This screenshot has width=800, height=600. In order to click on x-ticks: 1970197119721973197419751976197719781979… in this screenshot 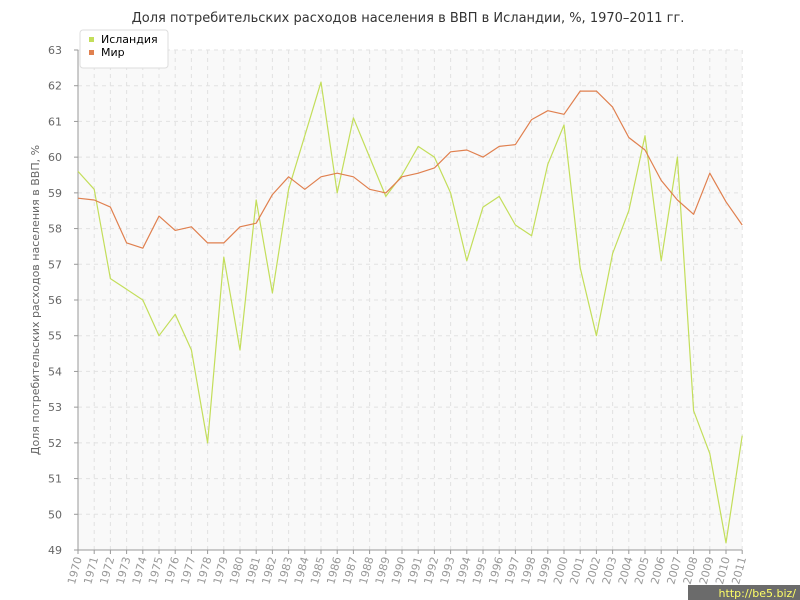, I will do `click(407, 568)`.